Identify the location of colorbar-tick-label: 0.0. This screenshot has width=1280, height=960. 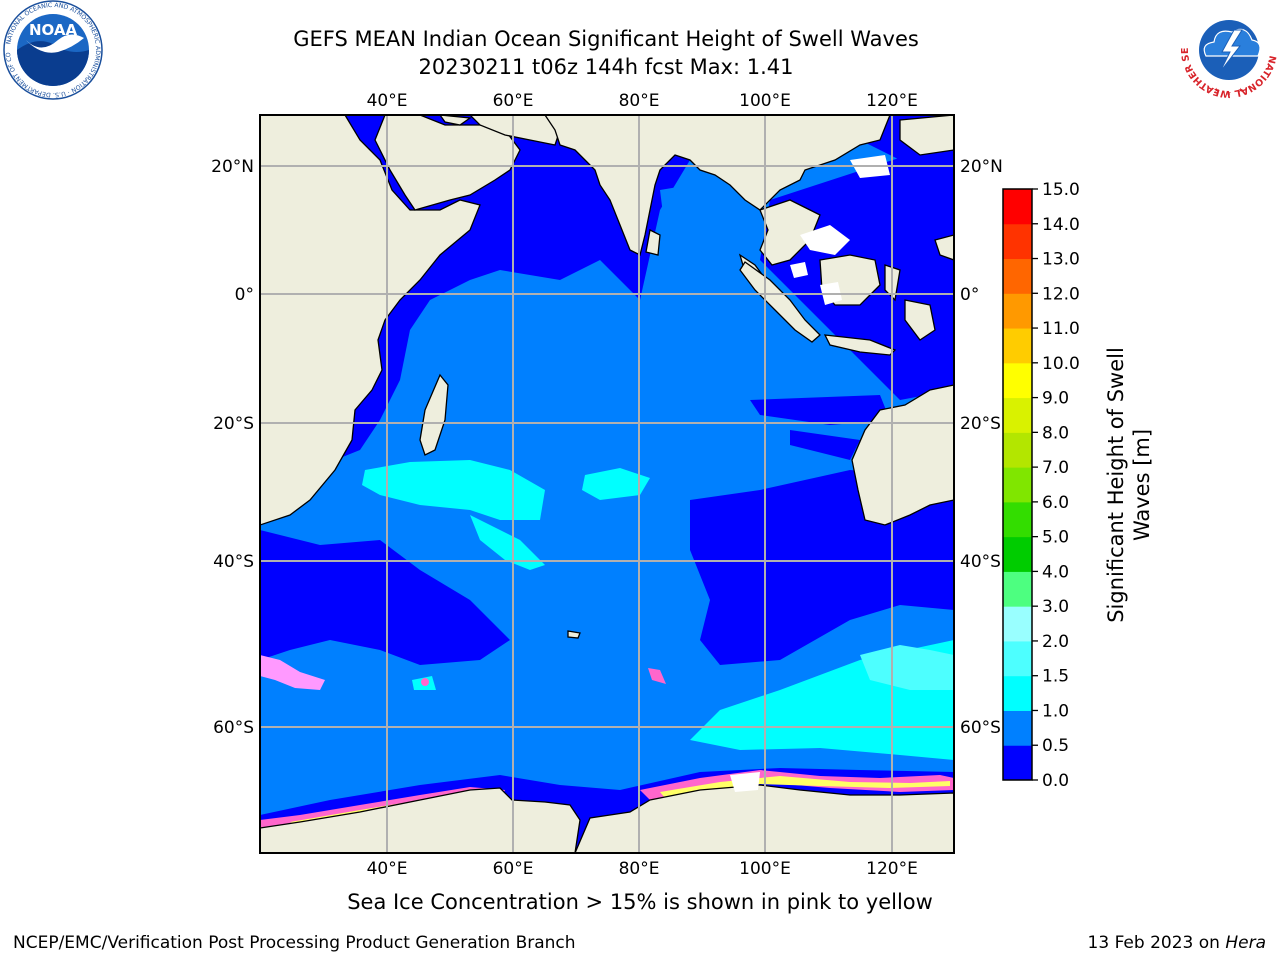
(1055, 781).